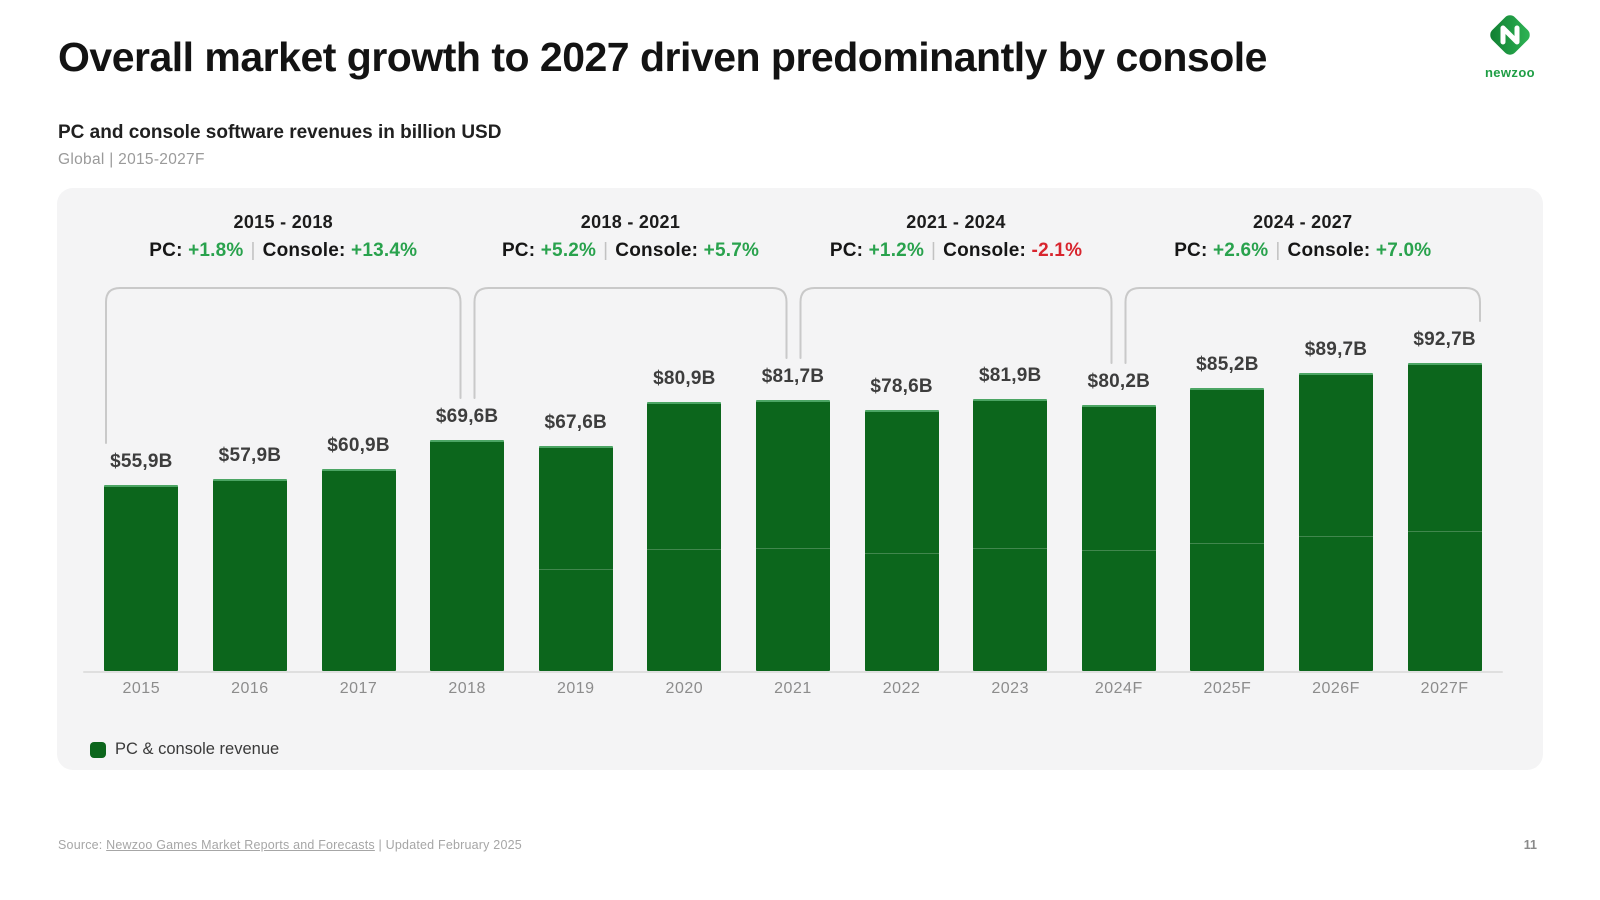 The width and height of the screenshot is (1600, 900). What do you see at coordinates (358, 688) in the screenshot?
I see `x-axis-label-2017: 2017` at bounding box center [358, 688].